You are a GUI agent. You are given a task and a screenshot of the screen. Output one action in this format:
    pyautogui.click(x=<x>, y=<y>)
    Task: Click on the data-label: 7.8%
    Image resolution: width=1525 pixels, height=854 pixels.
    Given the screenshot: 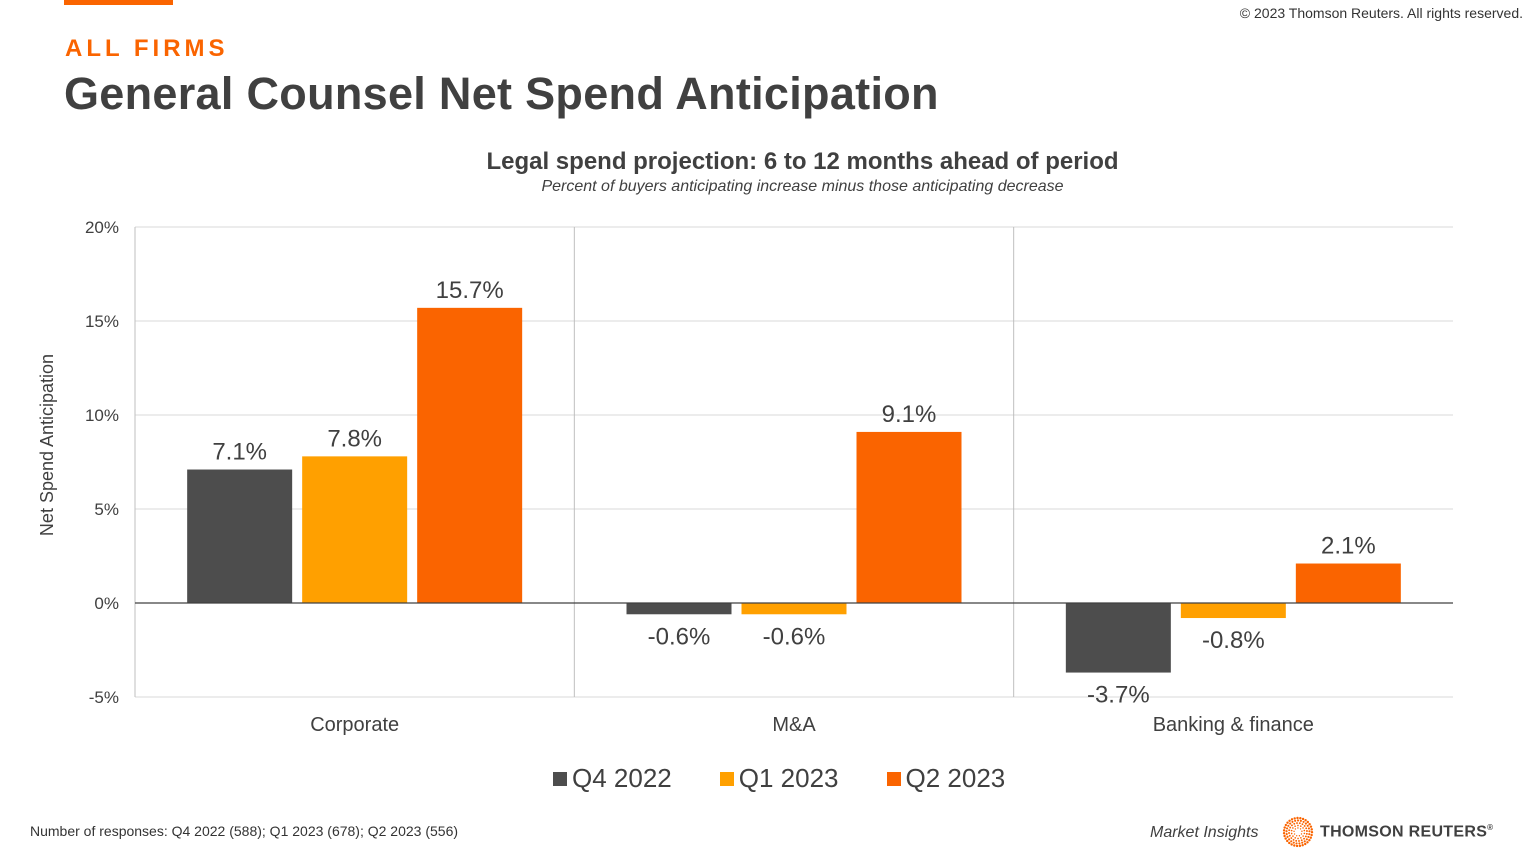 What is the action you would take?
    pyautogui.click(x=354, y=438)
    